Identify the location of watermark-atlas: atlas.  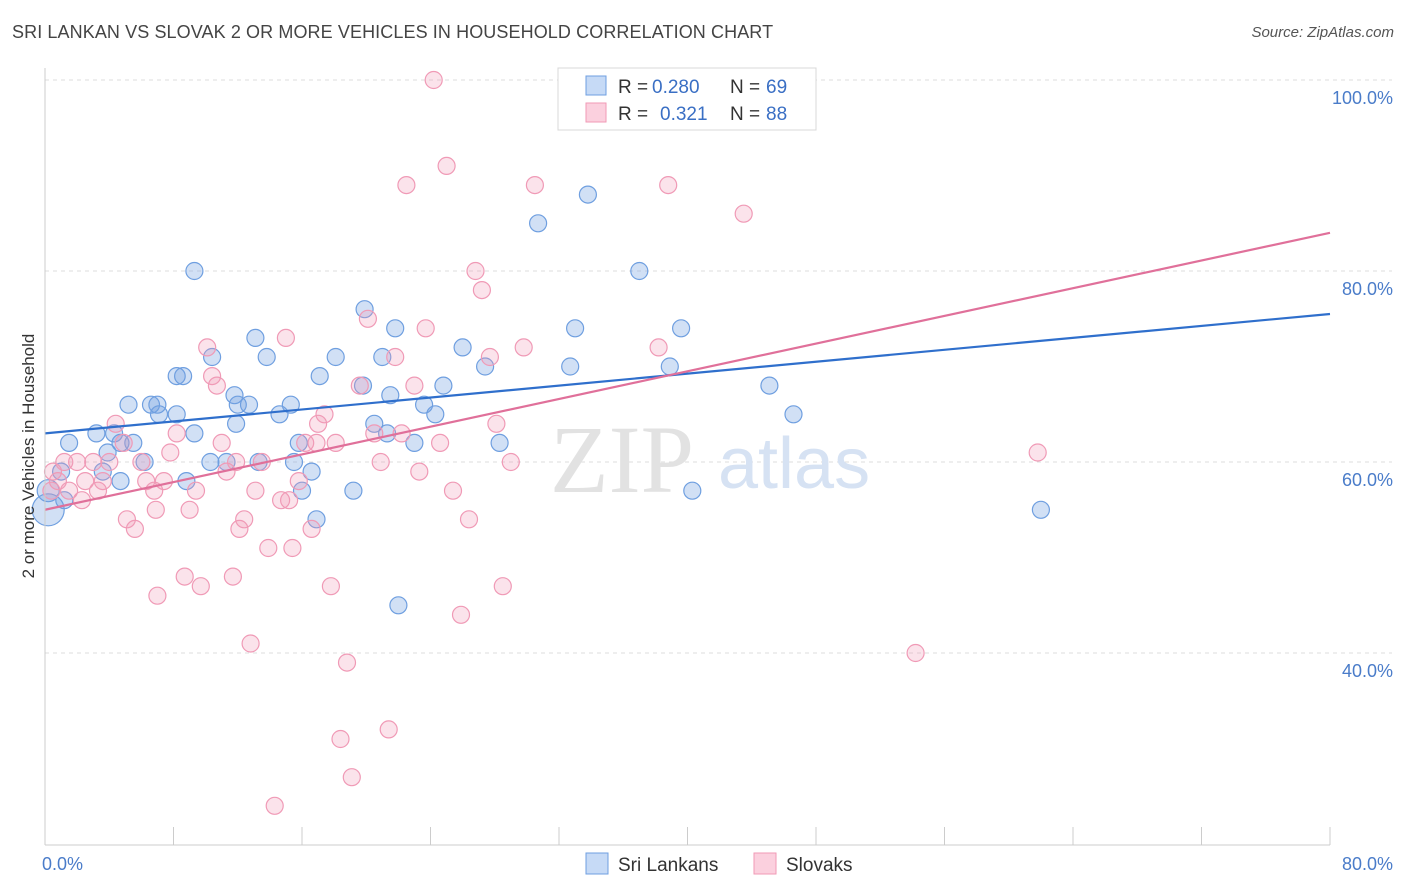
(794, 464).